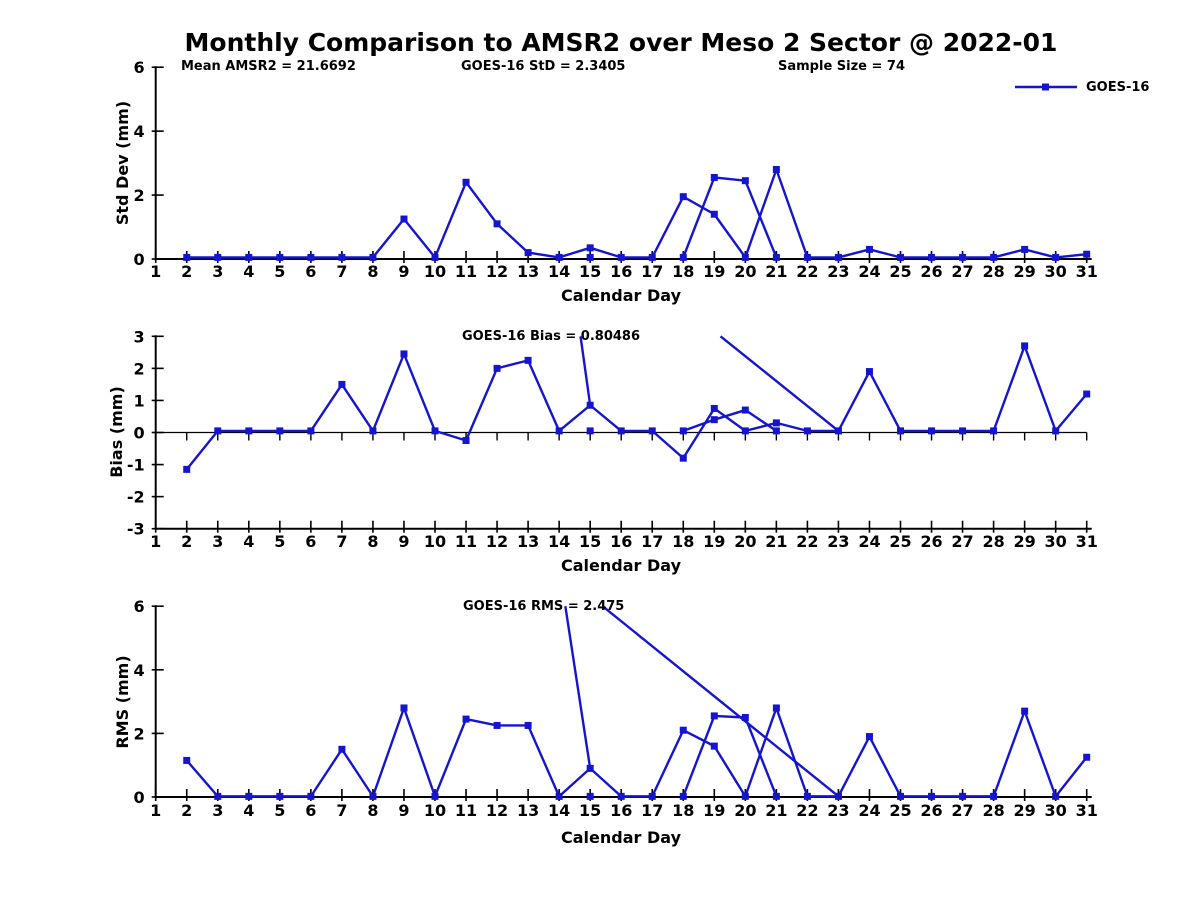  Describe the element at coordinates (372, 810) in the screenshot. I see `svg-text: 8` at that location.